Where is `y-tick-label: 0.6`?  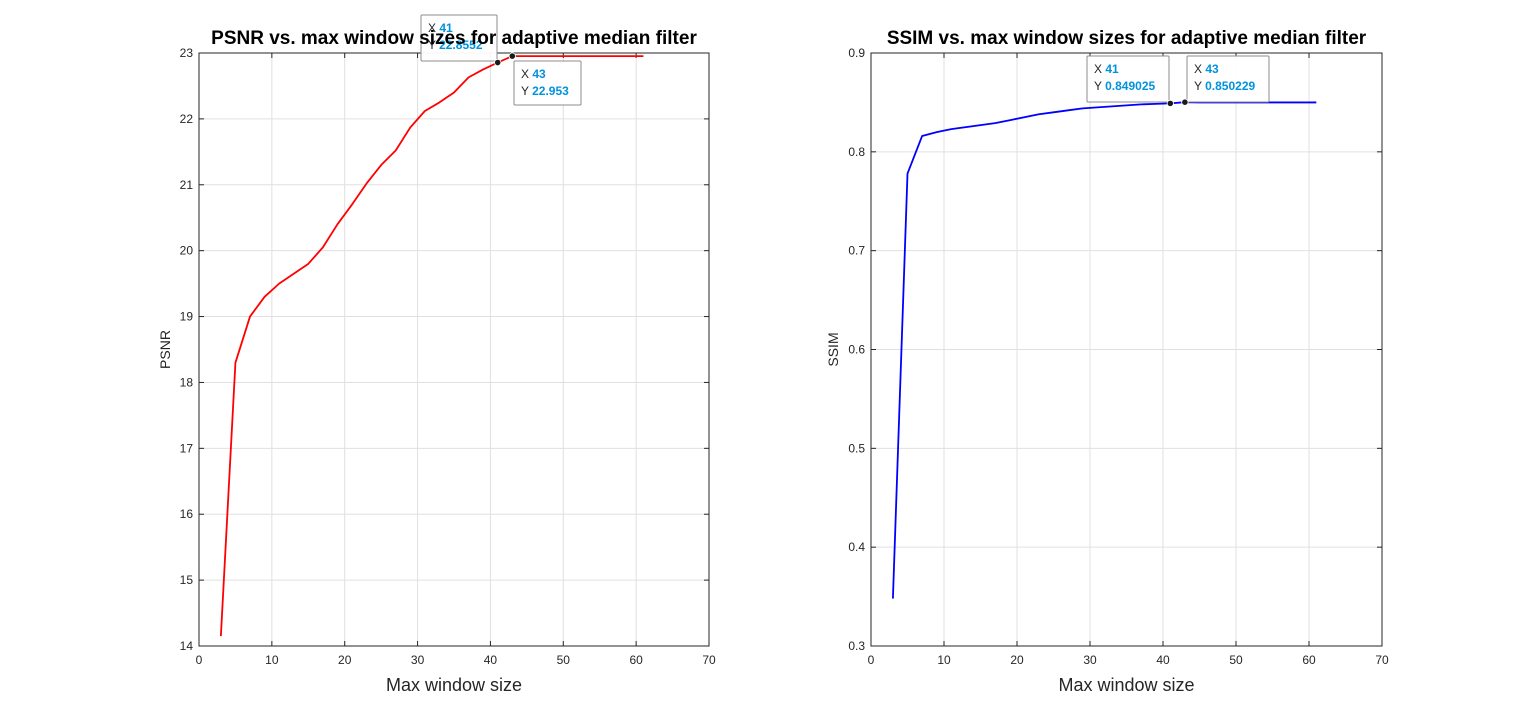 y-tick-label: 0.6 is located at coordinates (856, 350).